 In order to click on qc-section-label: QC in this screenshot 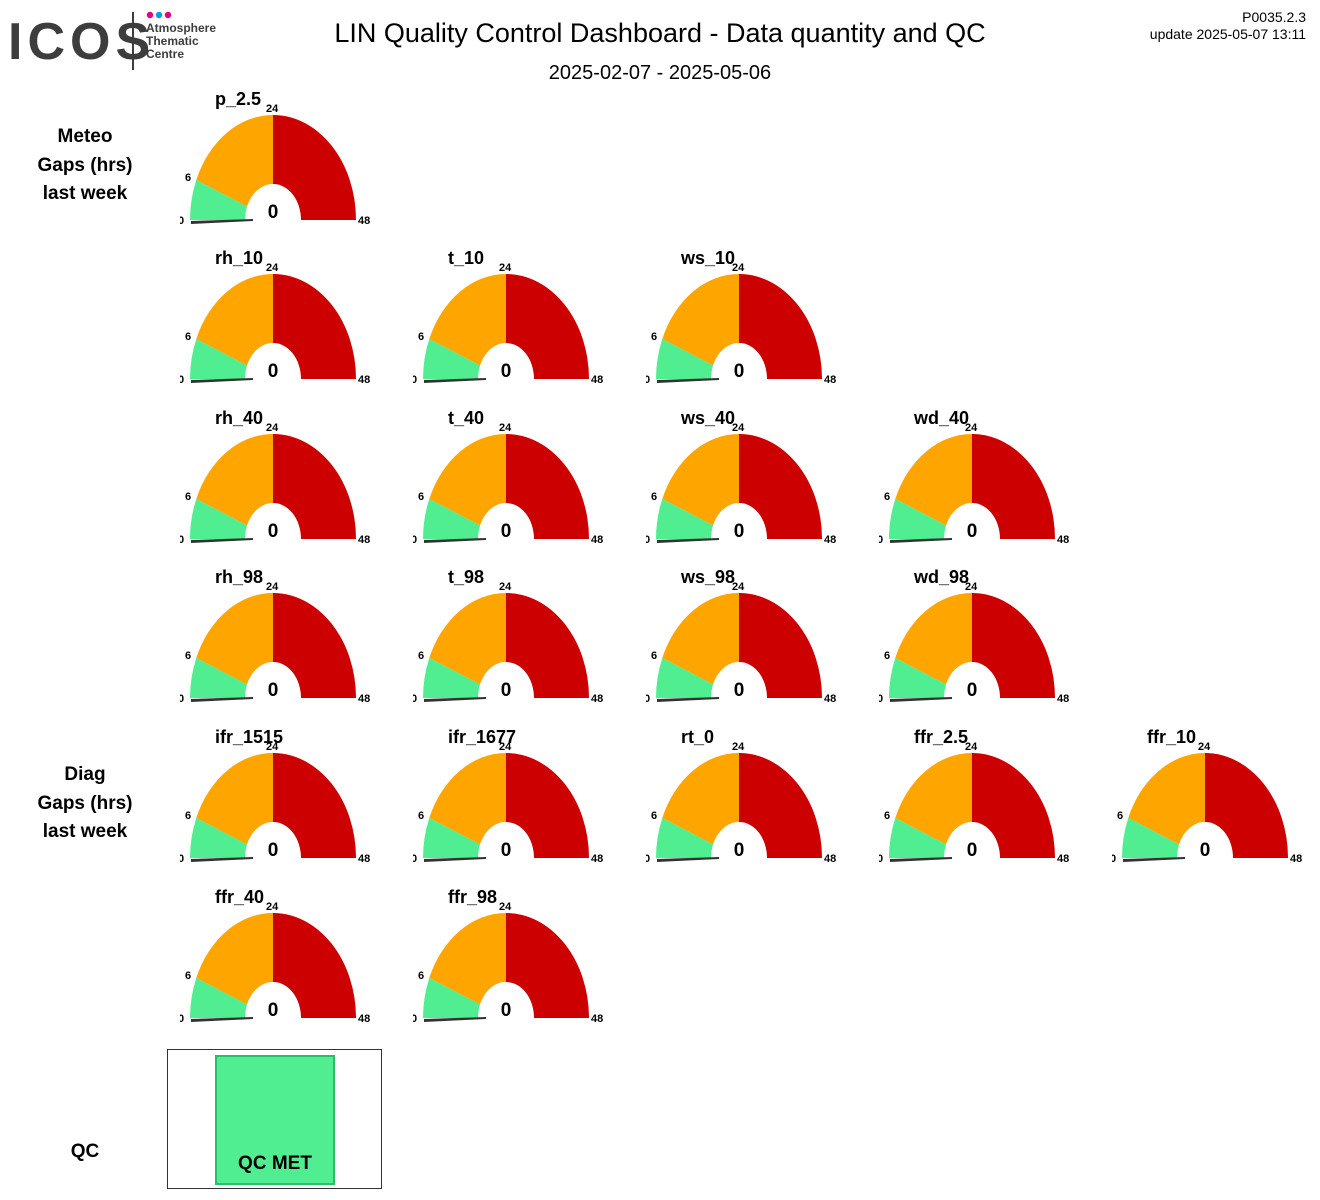, I will do `click(85, 1151)`.